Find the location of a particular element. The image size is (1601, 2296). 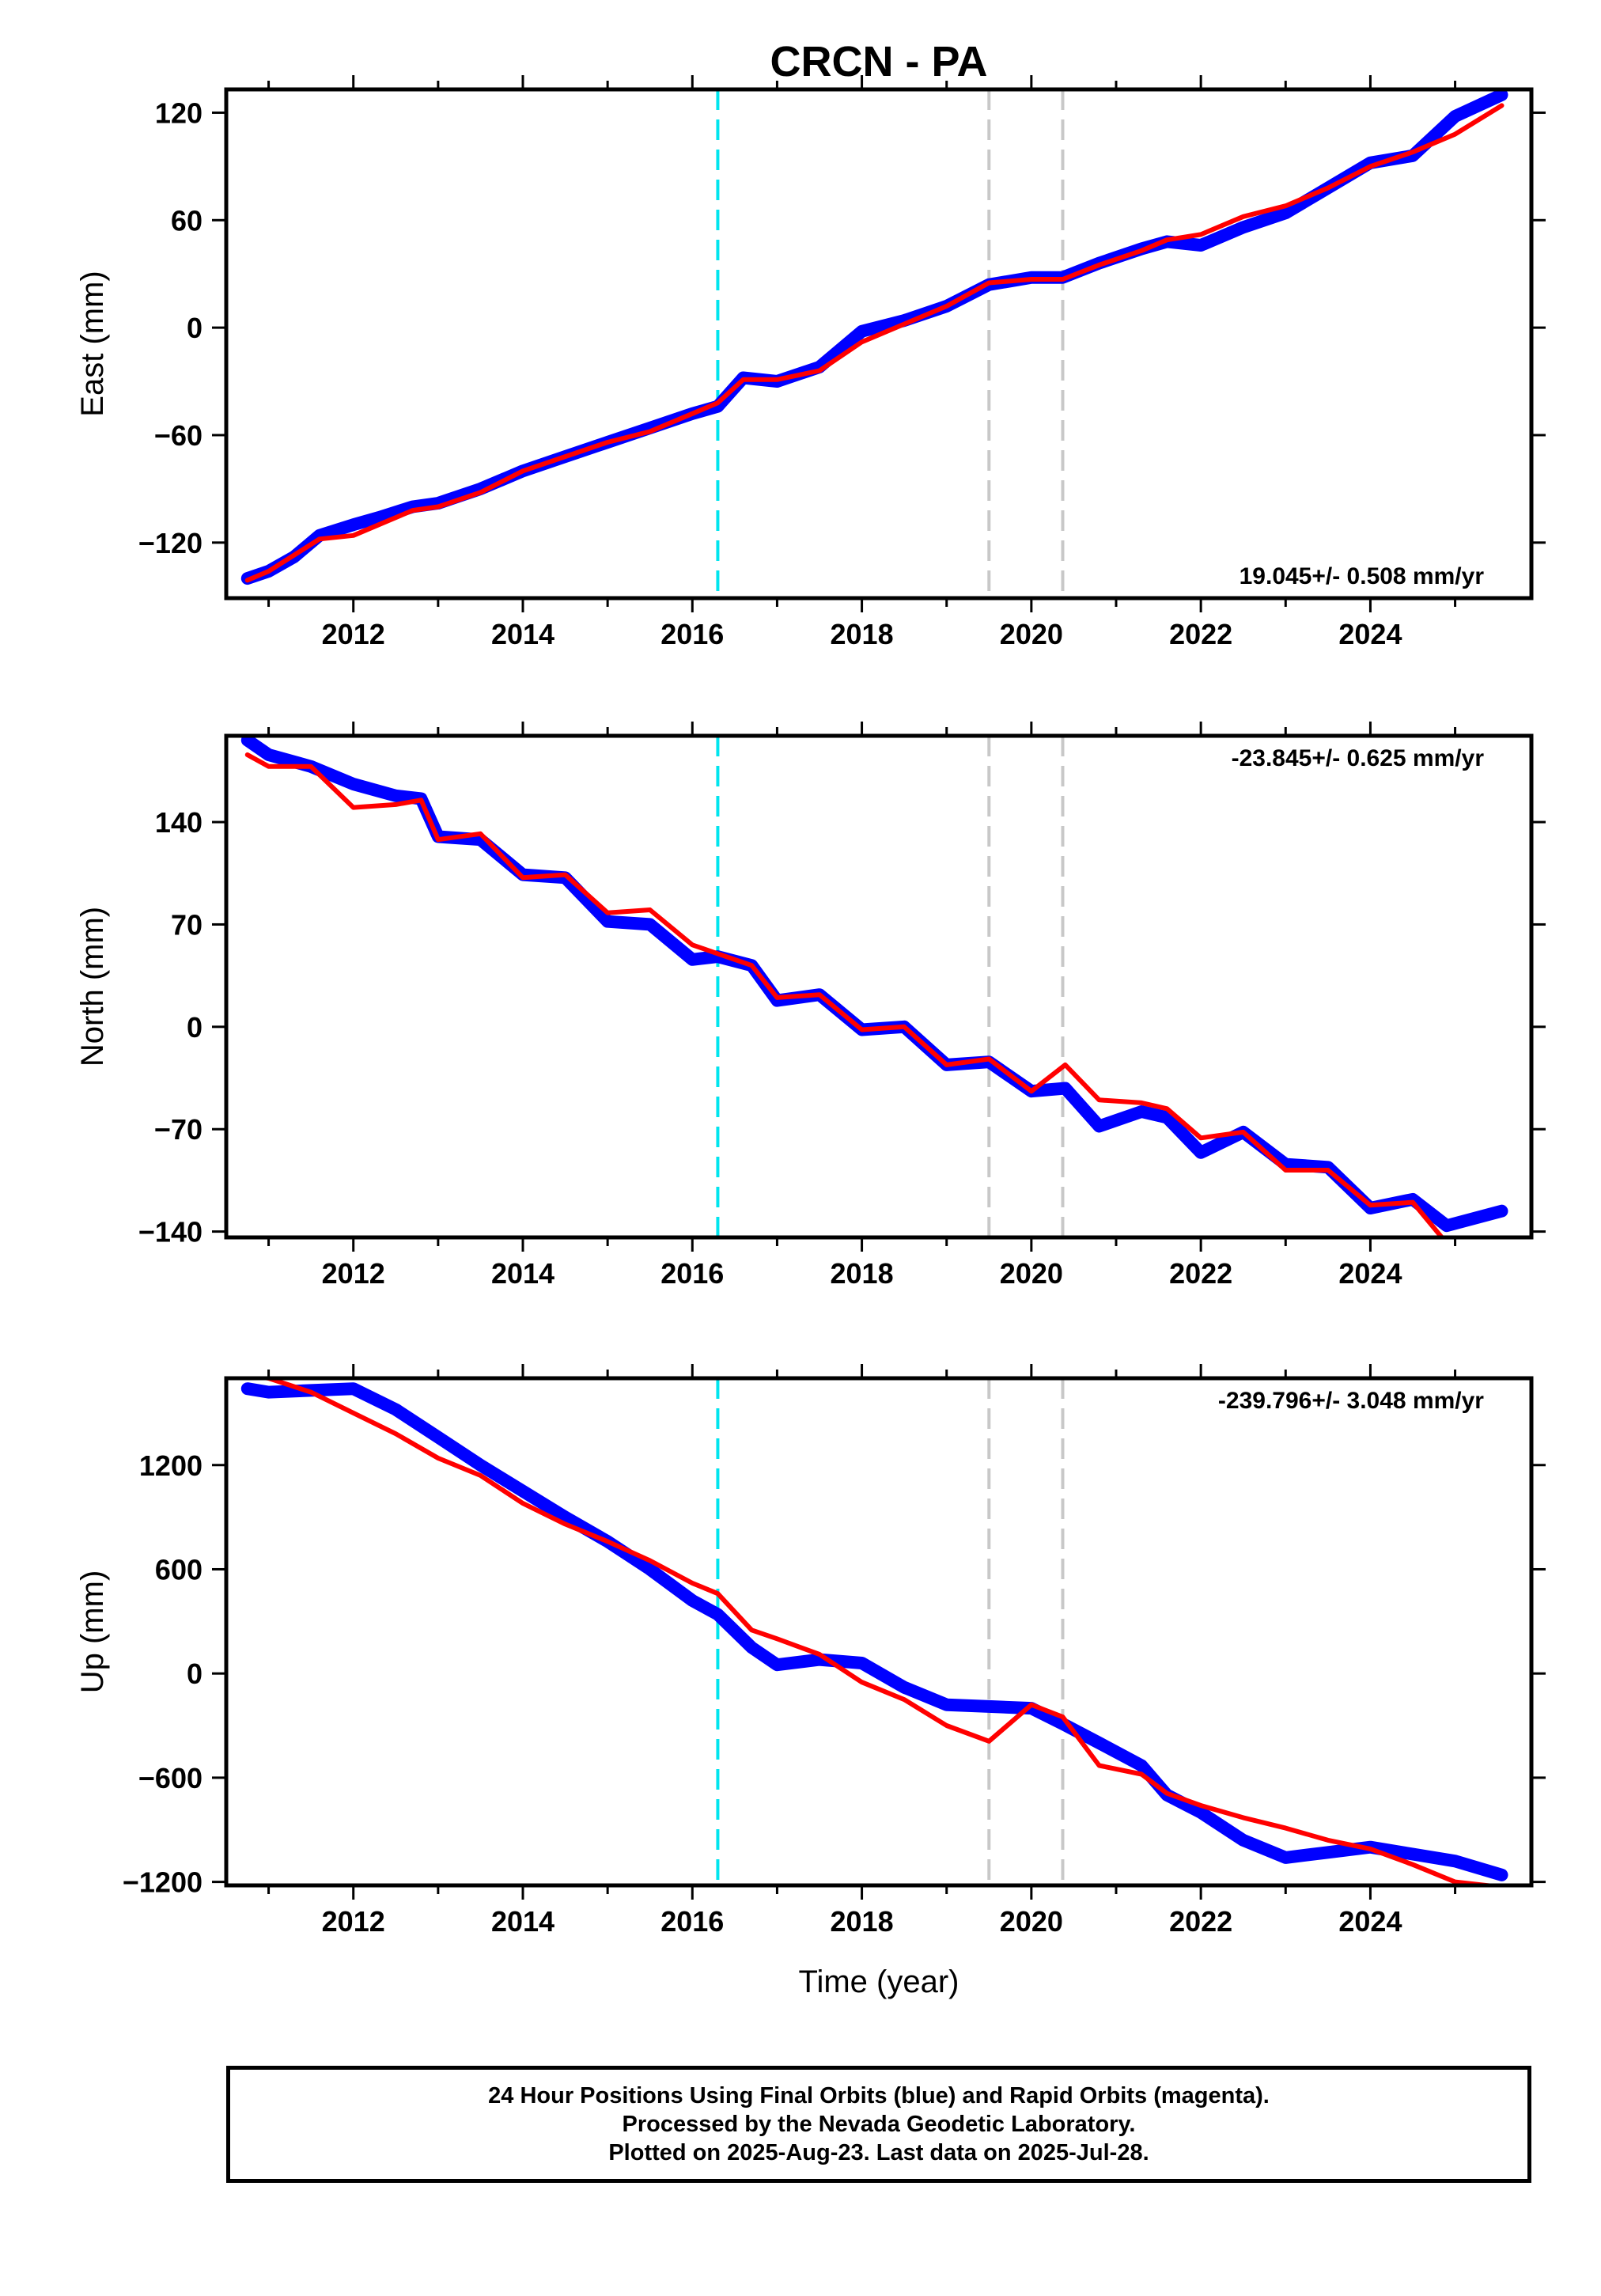

x-axis-label: Time (year) is located at coordinates (879, 1981).